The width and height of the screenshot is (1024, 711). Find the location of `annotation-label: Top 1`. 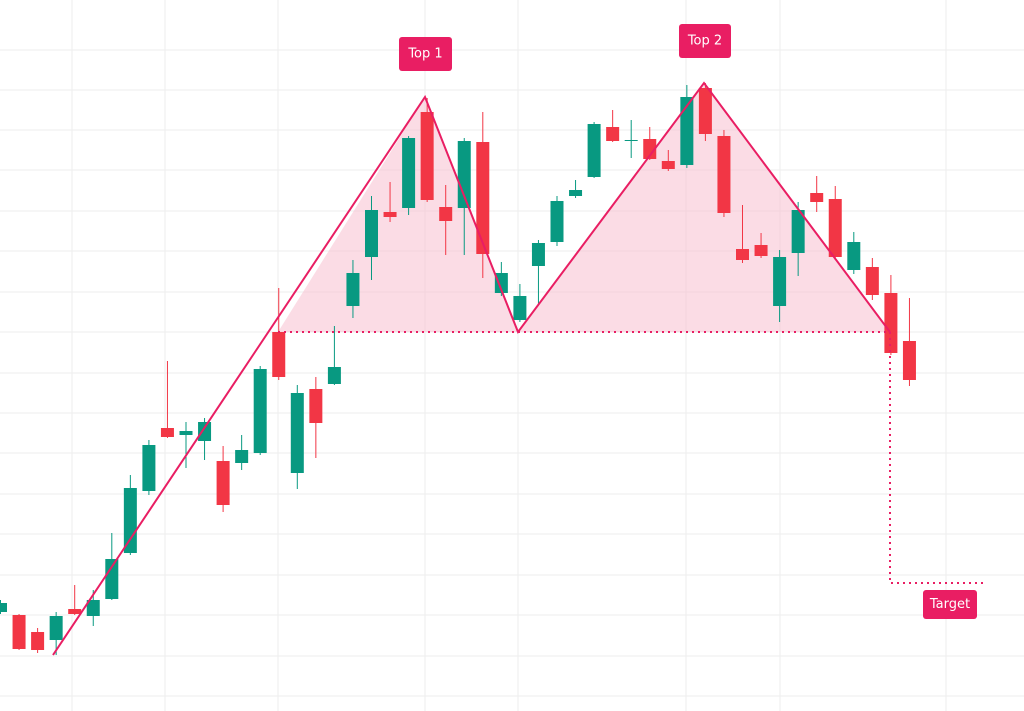

annotation-label: Top 1 is located at coordinates (424, 54).